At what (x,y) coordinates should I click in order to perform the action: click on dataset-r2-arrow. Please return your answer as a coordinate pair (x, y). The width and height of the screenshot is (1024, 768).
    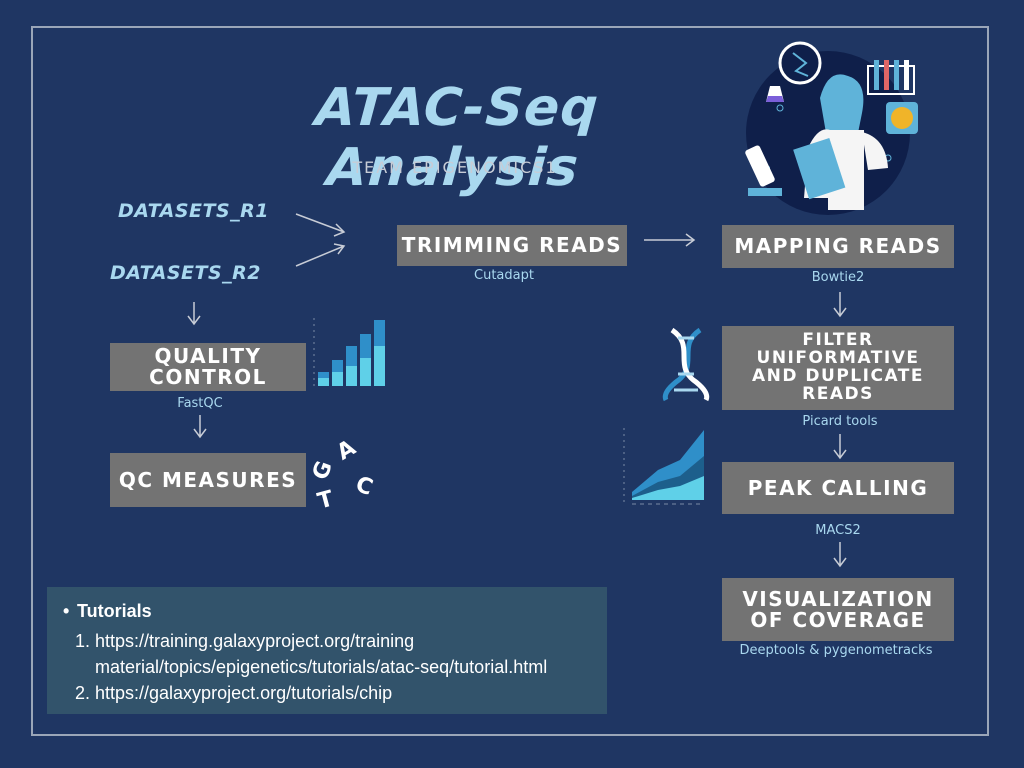
    Looking at the image, I should click on (320, 255).